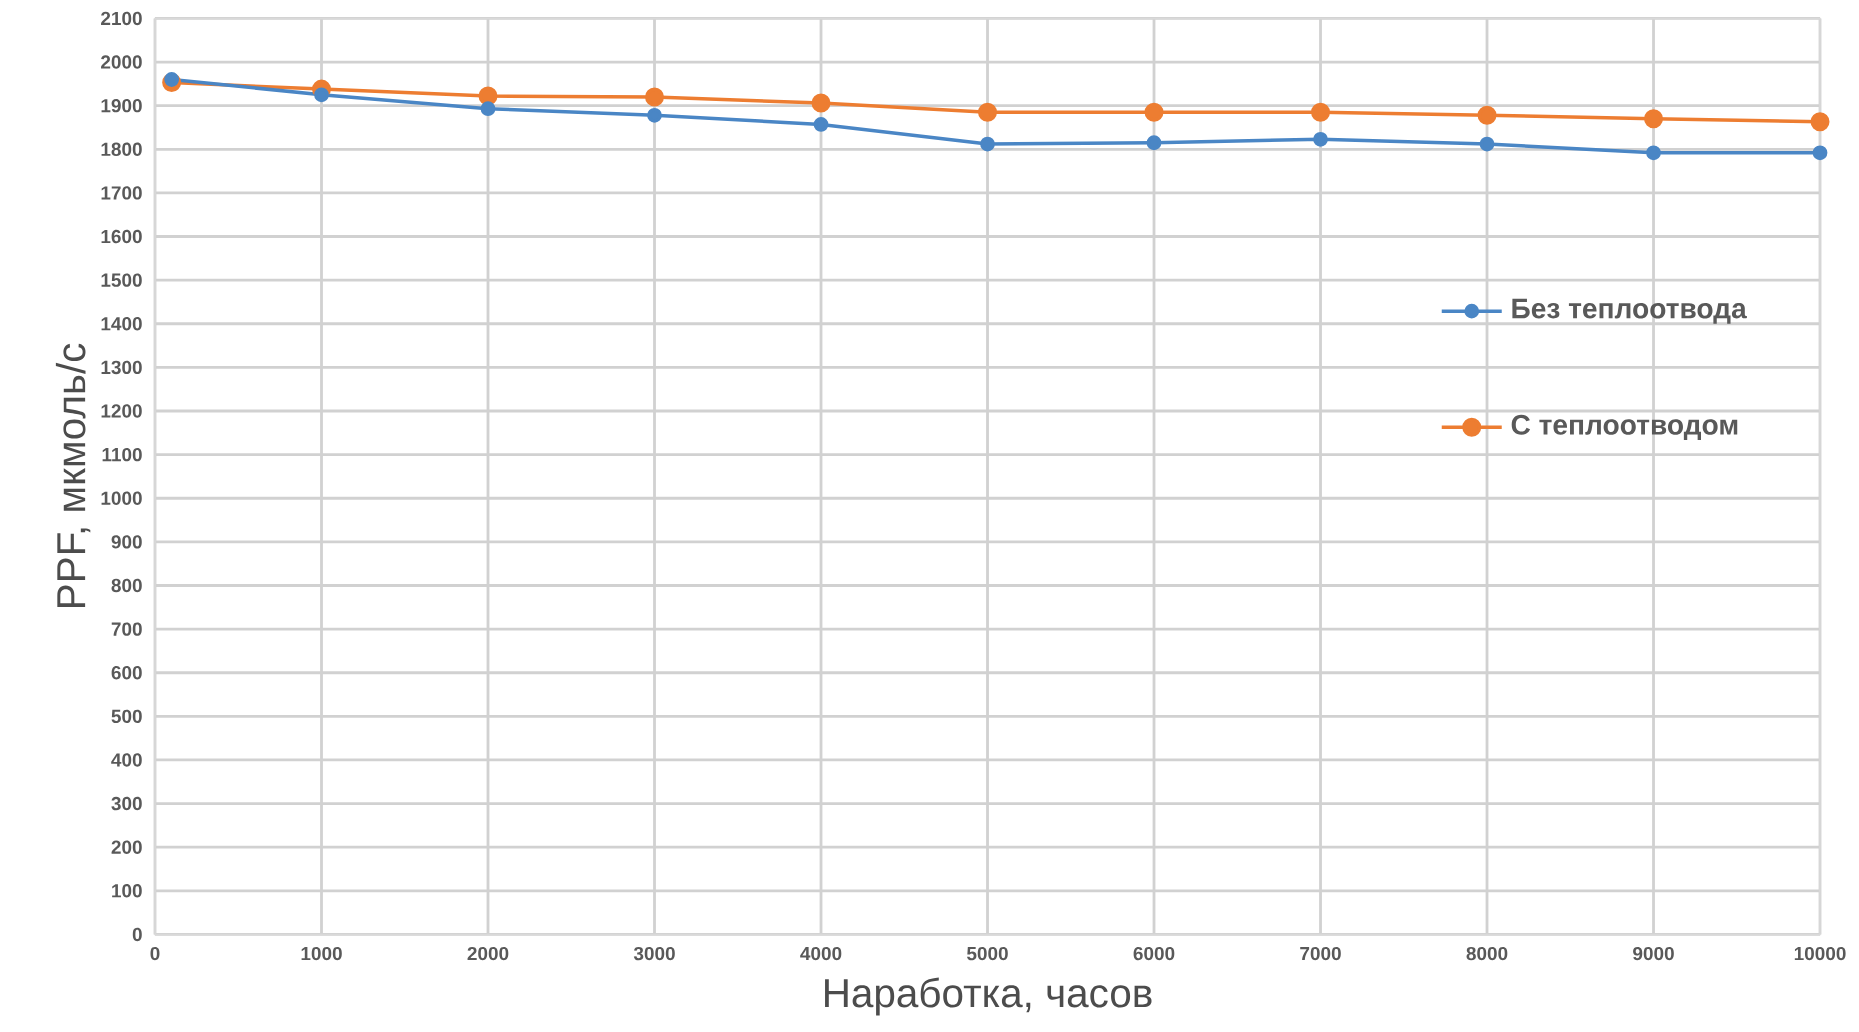 Image resolution: width=1859 pixels, height=1032 pixels. I want to click on x-tick-label: 2000, so click(488, 953).